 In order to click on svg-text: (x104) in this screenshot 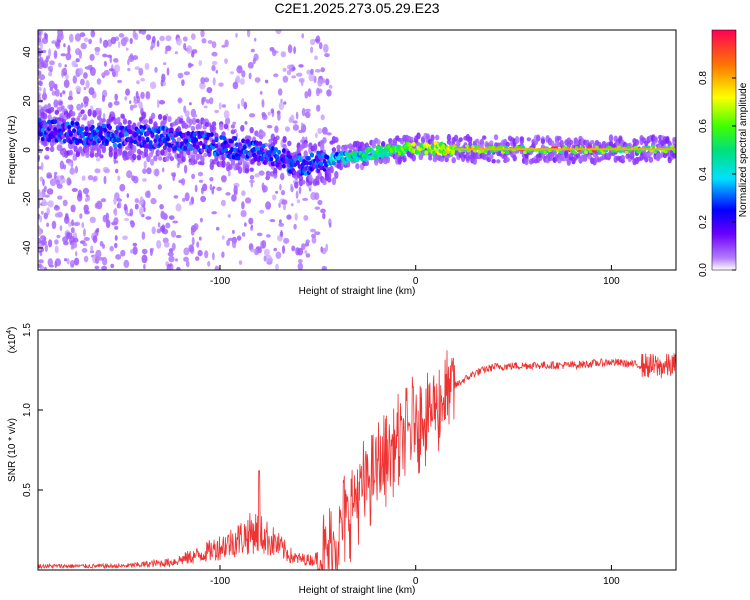, I will do `click(12, 340)`.